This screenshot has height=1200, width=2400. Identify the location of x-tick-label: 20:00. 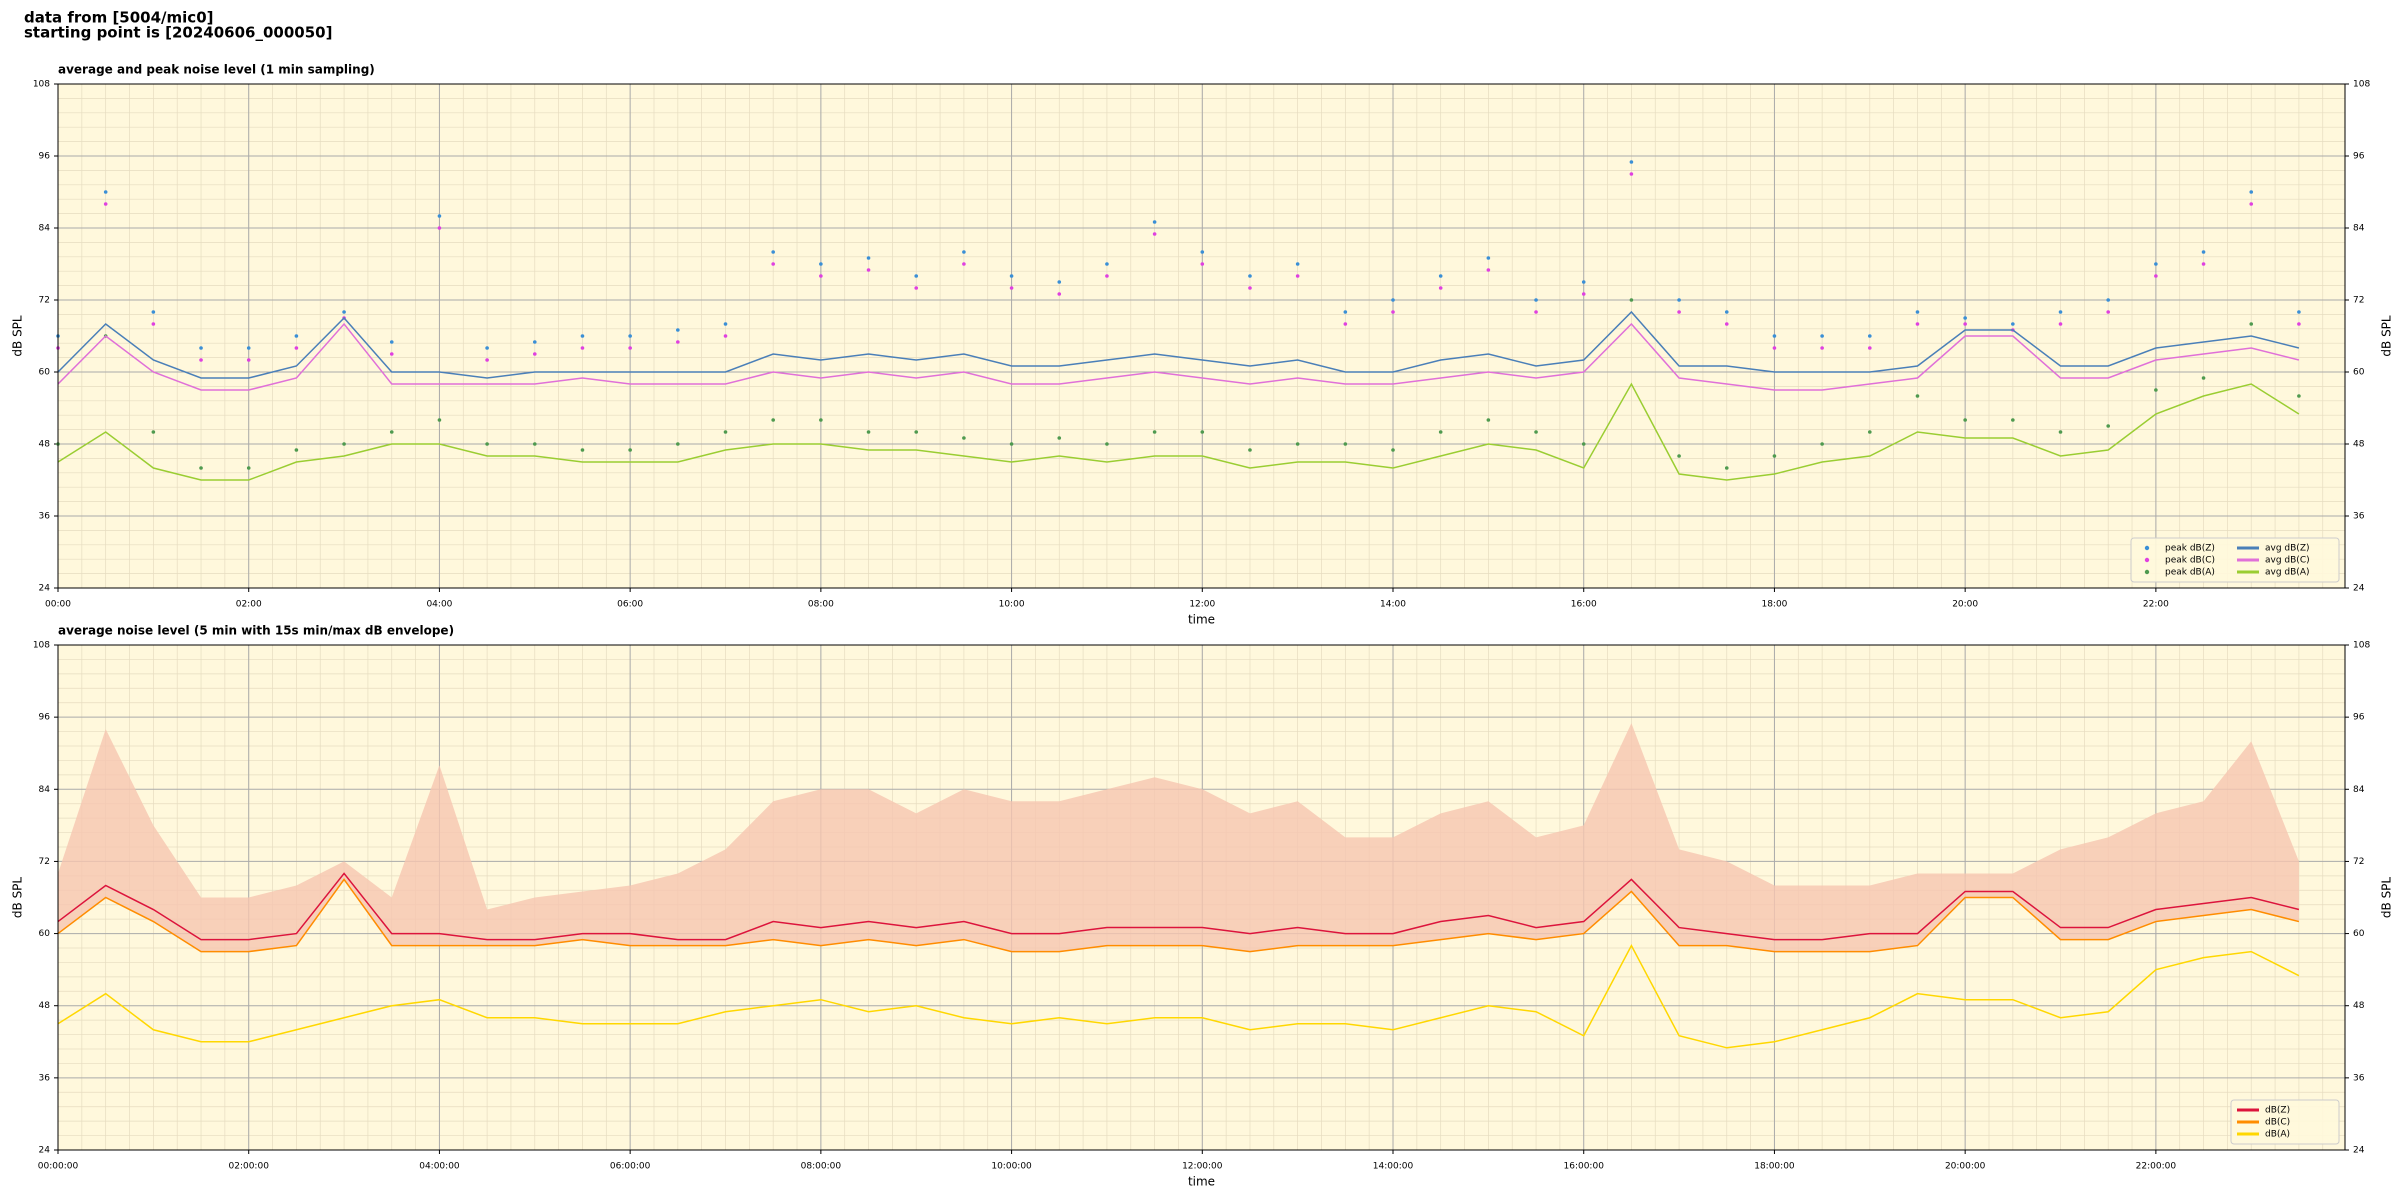
(1965, 605).